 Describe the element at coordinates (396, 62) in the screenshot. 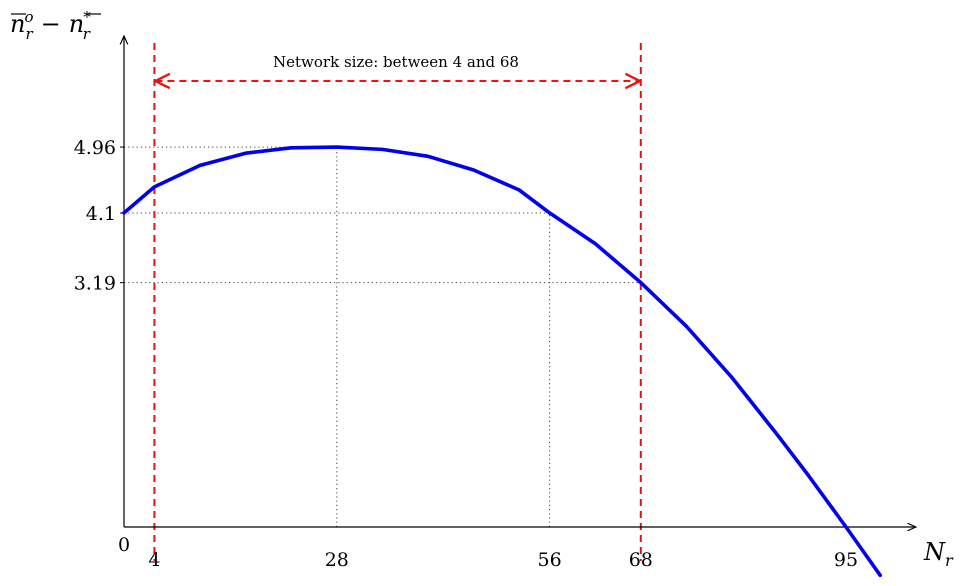

I see `network-size-annotation: Network size: between 4 and 68` at that location.